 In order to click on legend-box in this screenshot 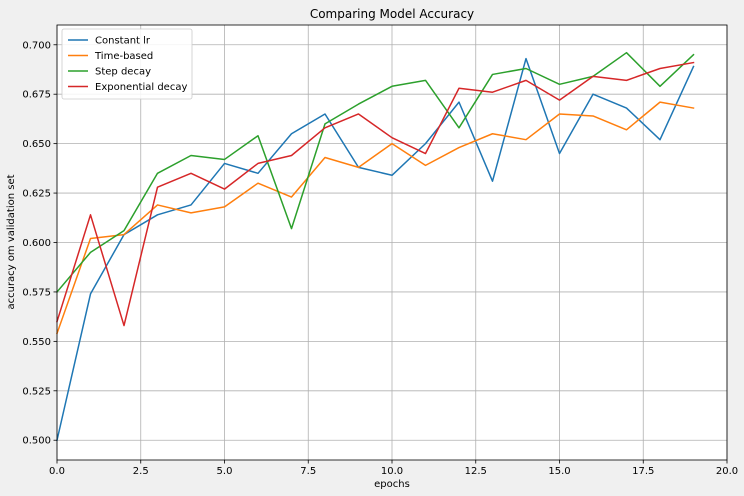, I will do `click(127, 64)`.